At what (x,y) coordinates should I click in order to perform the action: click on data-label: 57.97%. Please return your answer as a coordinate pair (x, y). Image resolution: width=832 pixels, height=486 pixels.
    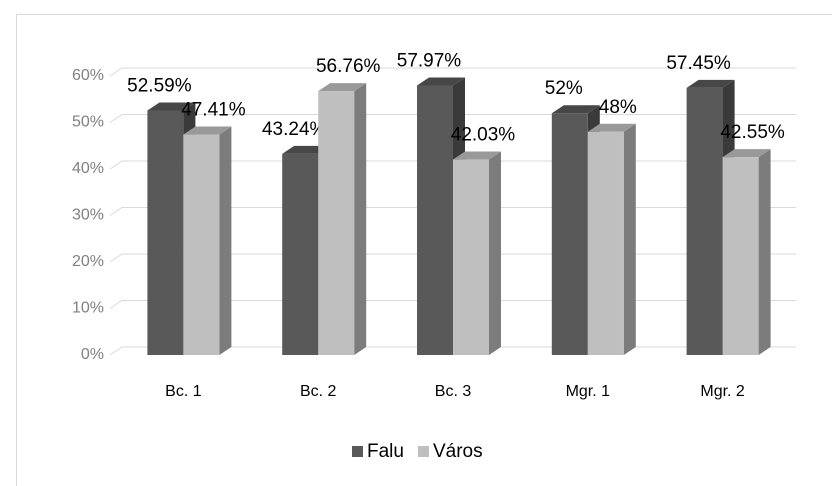
    Looking at the image, I should click on (429, 60).